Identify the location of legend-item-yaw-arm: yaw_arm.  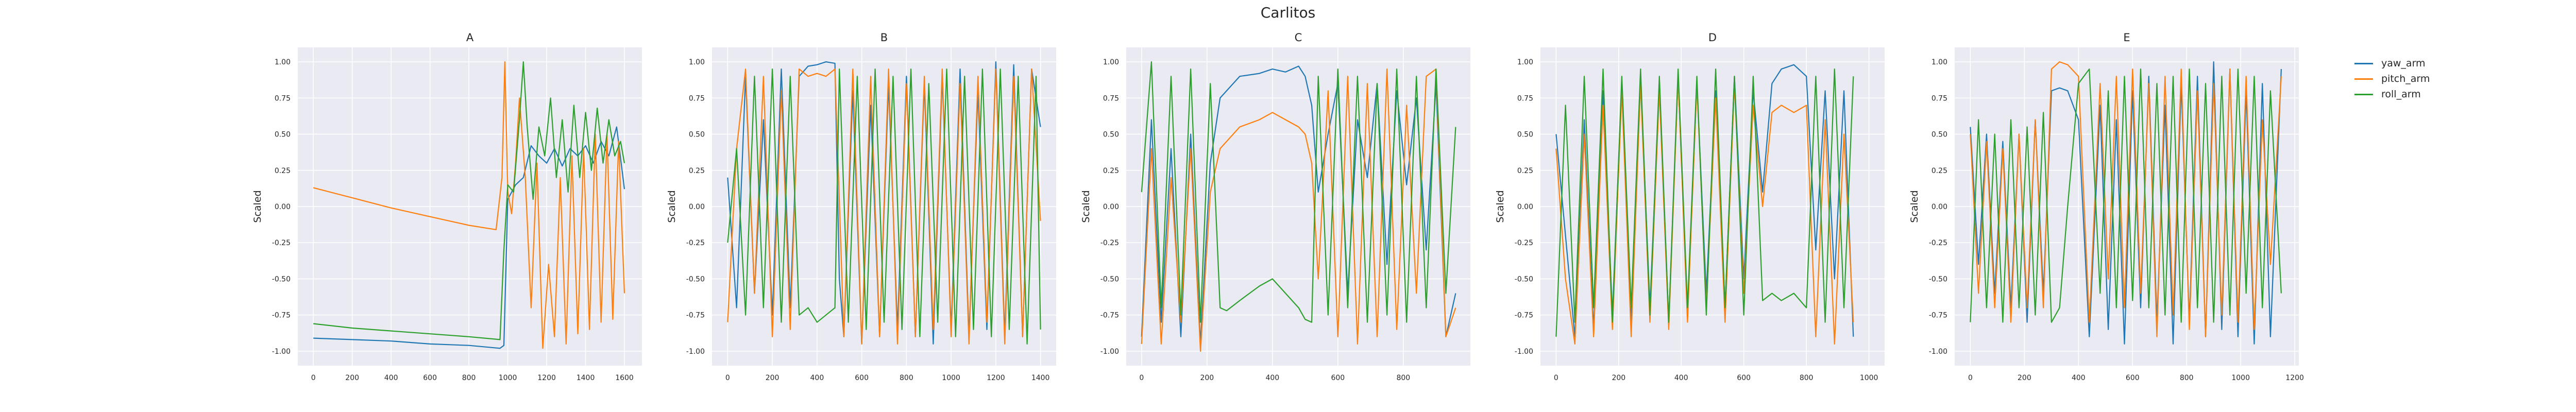
(2393, 64).